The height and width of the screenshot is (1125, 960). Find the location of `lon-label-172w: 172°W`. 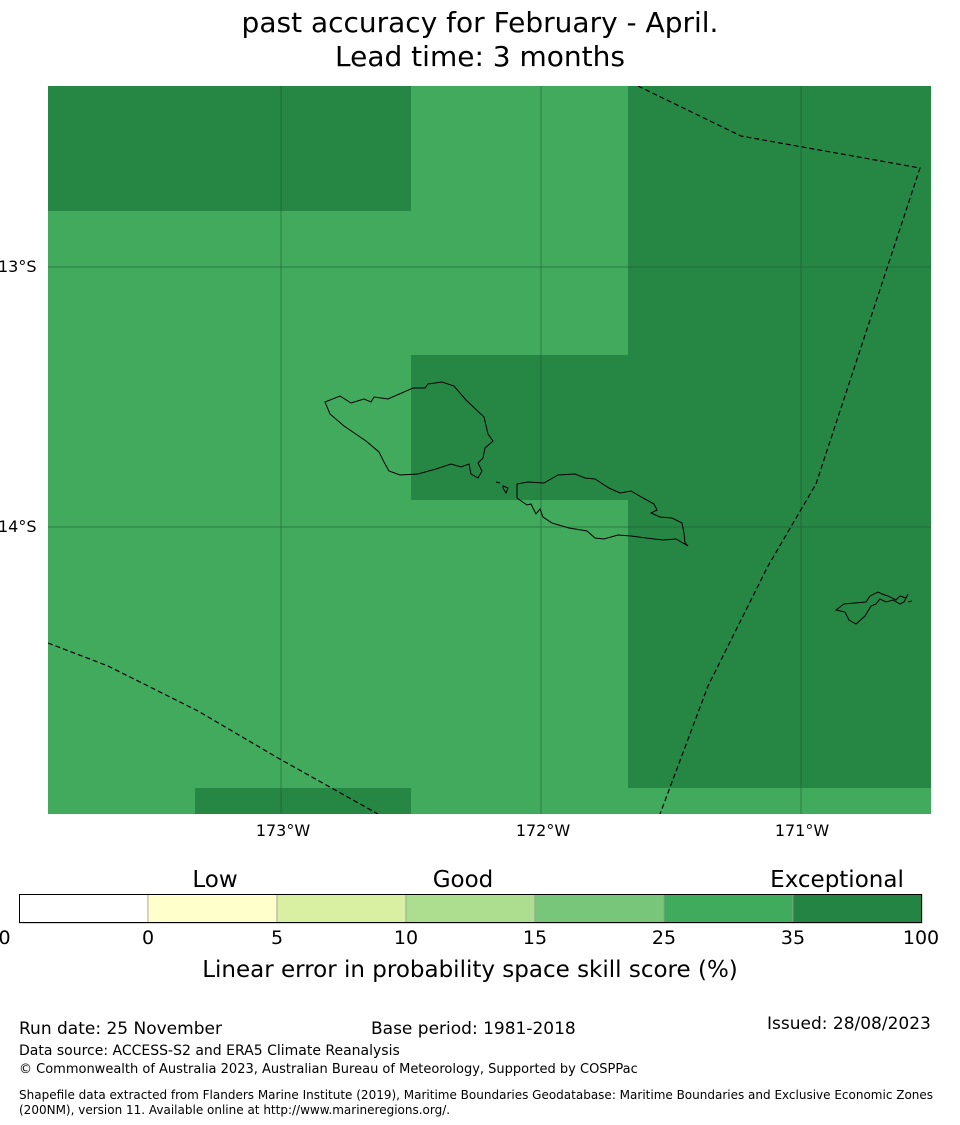

lon-label-172w: 172°W is located at coordinates (543, 830).